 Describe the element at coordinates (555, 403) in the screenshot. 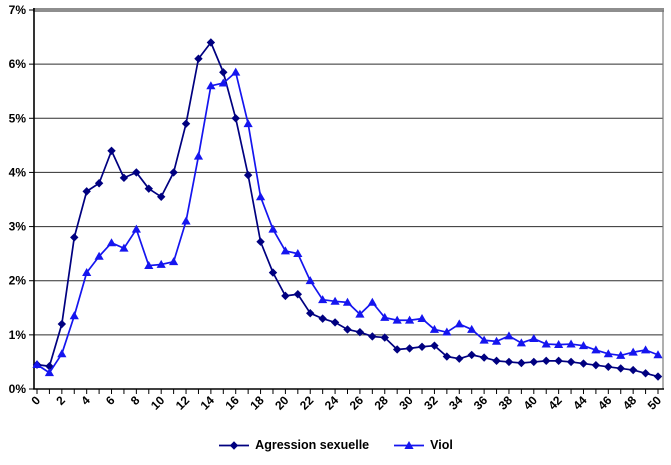

I see `x-tick-label: 42` at that location.